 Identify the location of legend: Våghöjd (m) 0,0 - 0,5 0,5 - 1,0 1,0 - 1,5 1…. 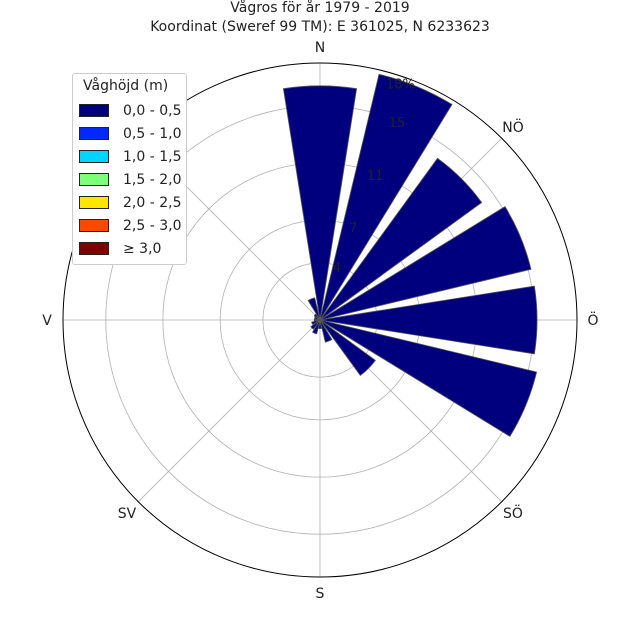
(129, 169).